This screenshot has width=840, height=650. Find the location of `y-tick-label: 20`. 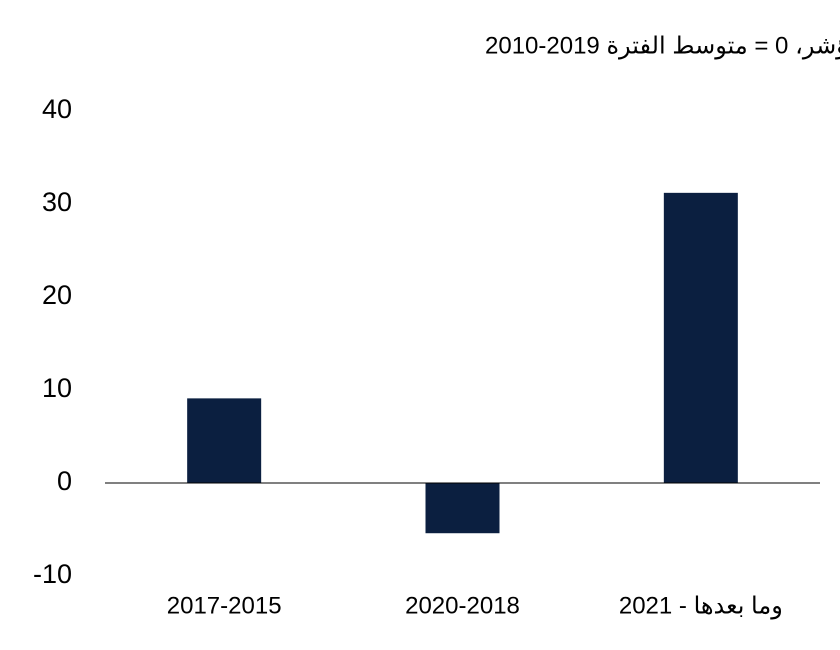

y-tick-label: 20 is located at coordinates (57, 295).